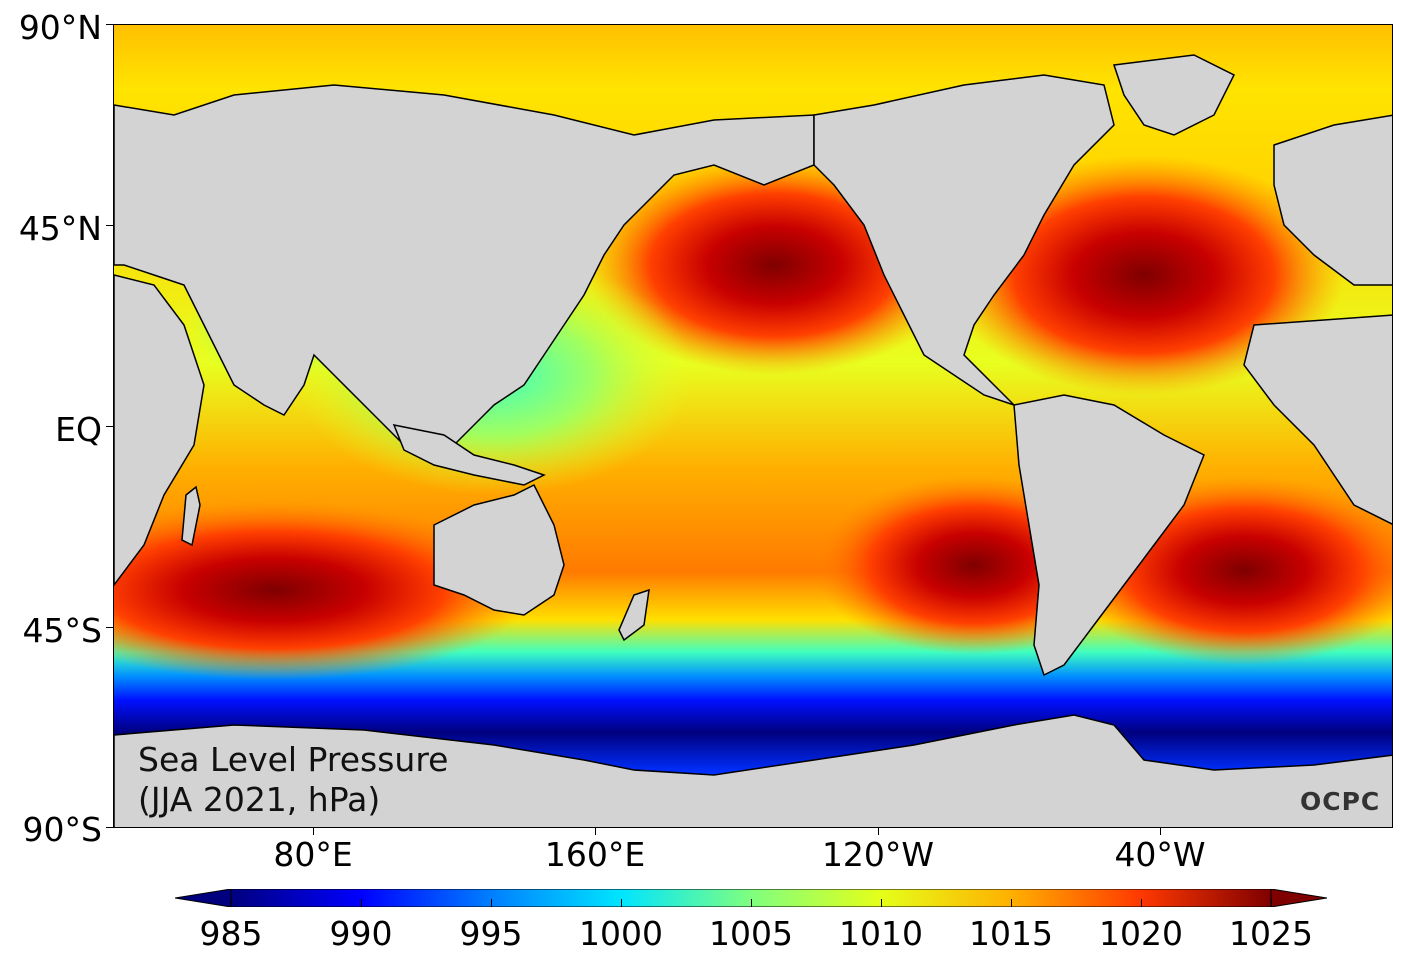  I want to click on lat-label-45s: 45°S, so click(62, 630).